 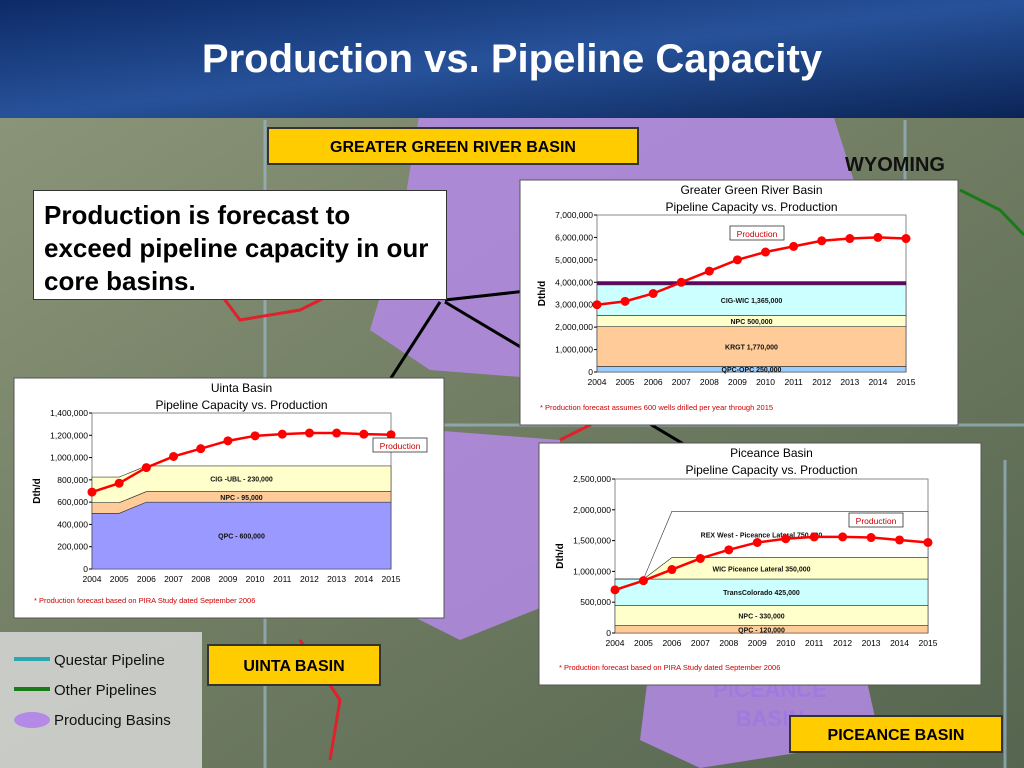 I want to click on y-tick-label: 2,500,000, so click(x=592, y=479).